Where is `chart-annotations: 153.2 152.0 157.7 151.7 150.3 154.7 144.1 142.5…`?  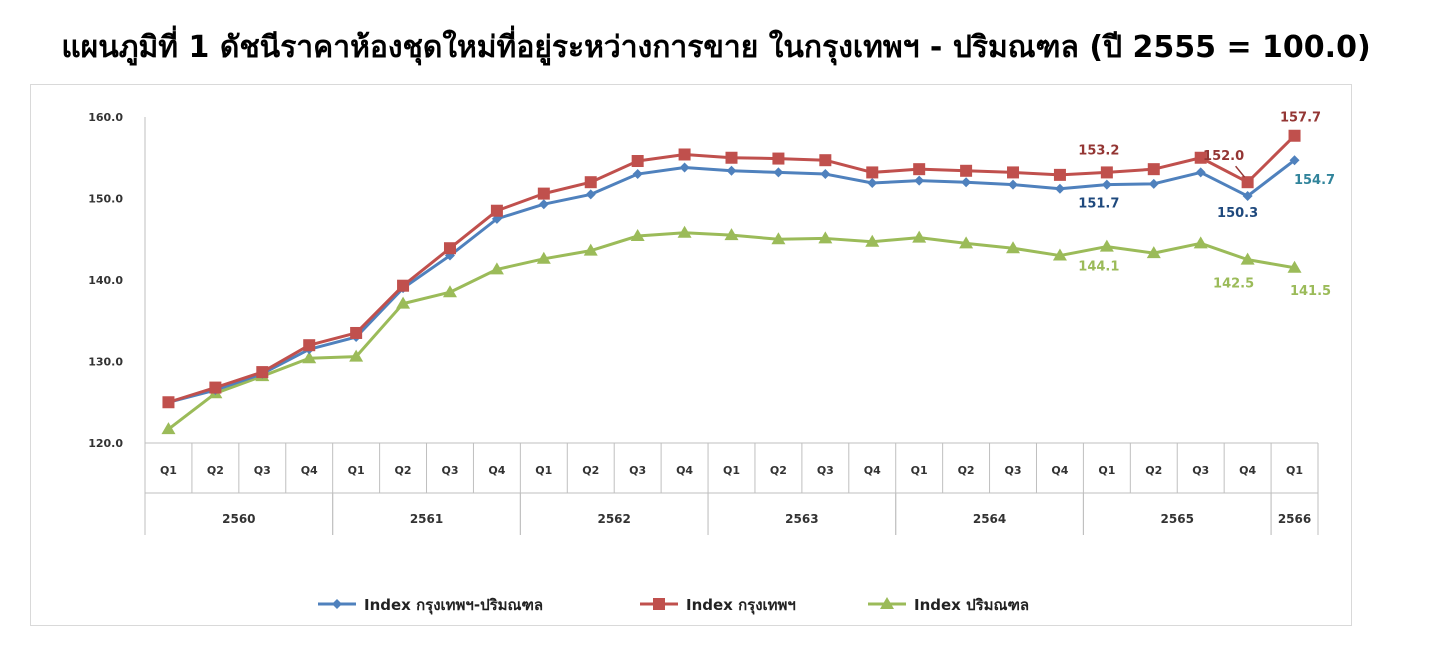 chart-annotations: 153.2 152.0 157.7 151.7 150.3 154.7 144.1 142.5… is located at coordinates (1206, 205).